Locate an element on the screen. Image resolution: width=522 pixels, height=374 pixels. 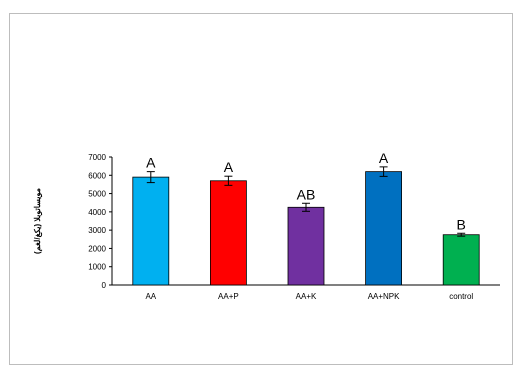
y-axis-label: (يكغ/لغم) مويساتوبلا is located at coordinates (38, 221).